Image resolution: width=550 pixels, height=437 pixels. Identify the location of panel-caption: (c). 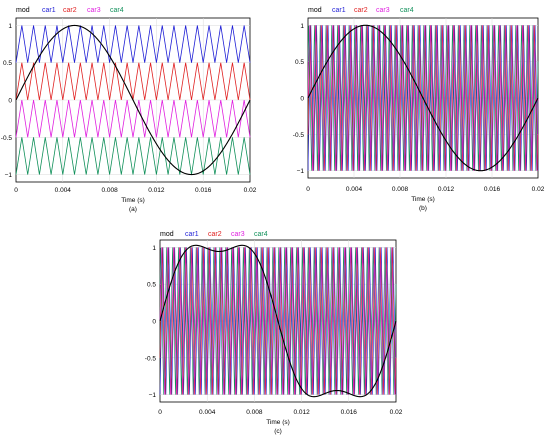
(278, 431).